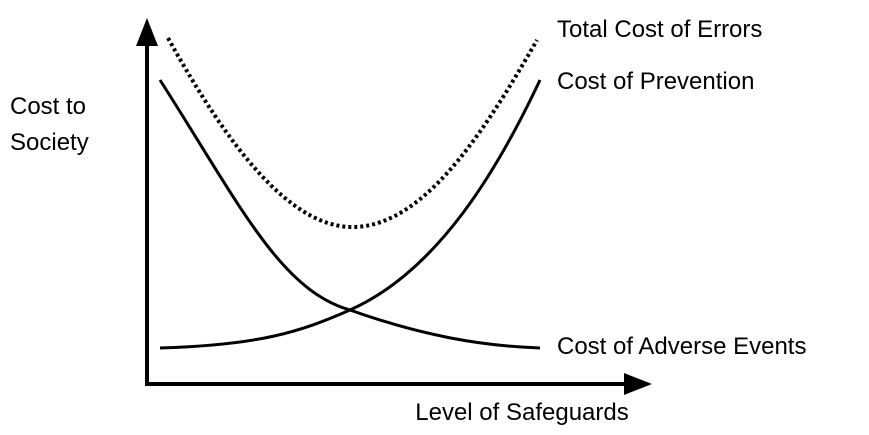 The height and width of the screenshot is (435, 869). I want to click on curve-label: Cost of Adverse Events, so click(681, 346).